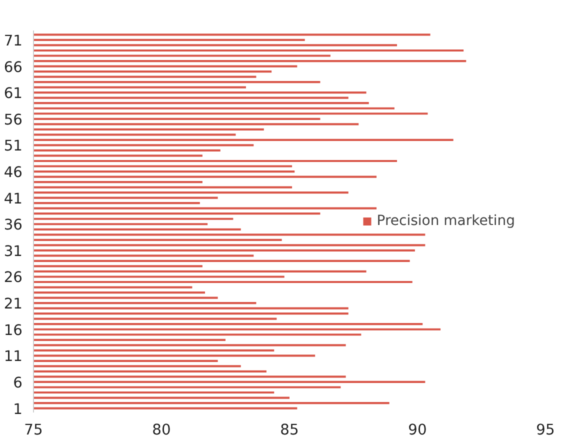 The image size is (565, 437). Describe the element at coordinates (13, 357) in the screenshot. I see `y-tick-label: 11` at that location.